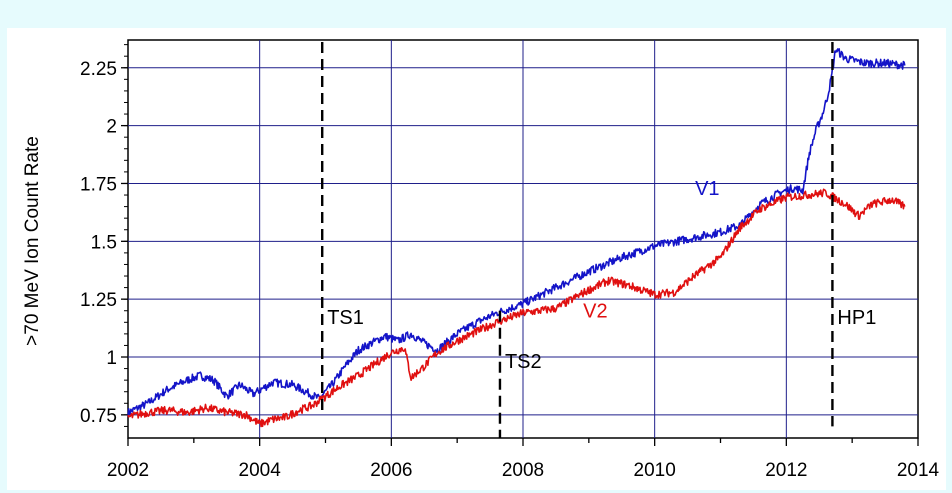  Describe the element at coordinates (523, 362) in the screenshot. I see `marker-label-ts2: TS2` at that location.